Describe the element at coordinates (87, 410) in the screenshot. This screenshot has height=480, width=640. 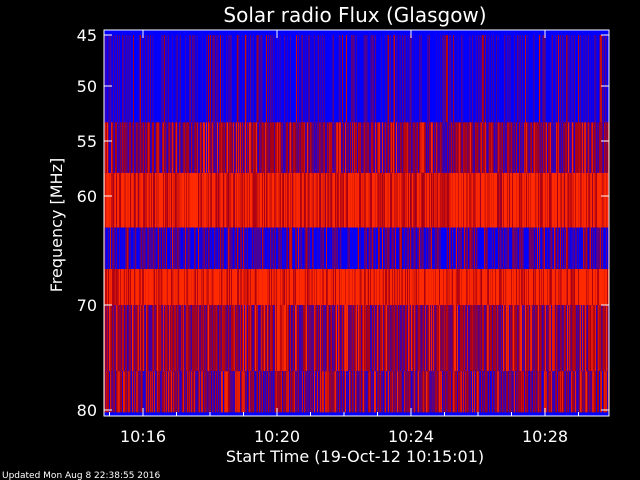
I see `y-tick-label: 80` at that location.